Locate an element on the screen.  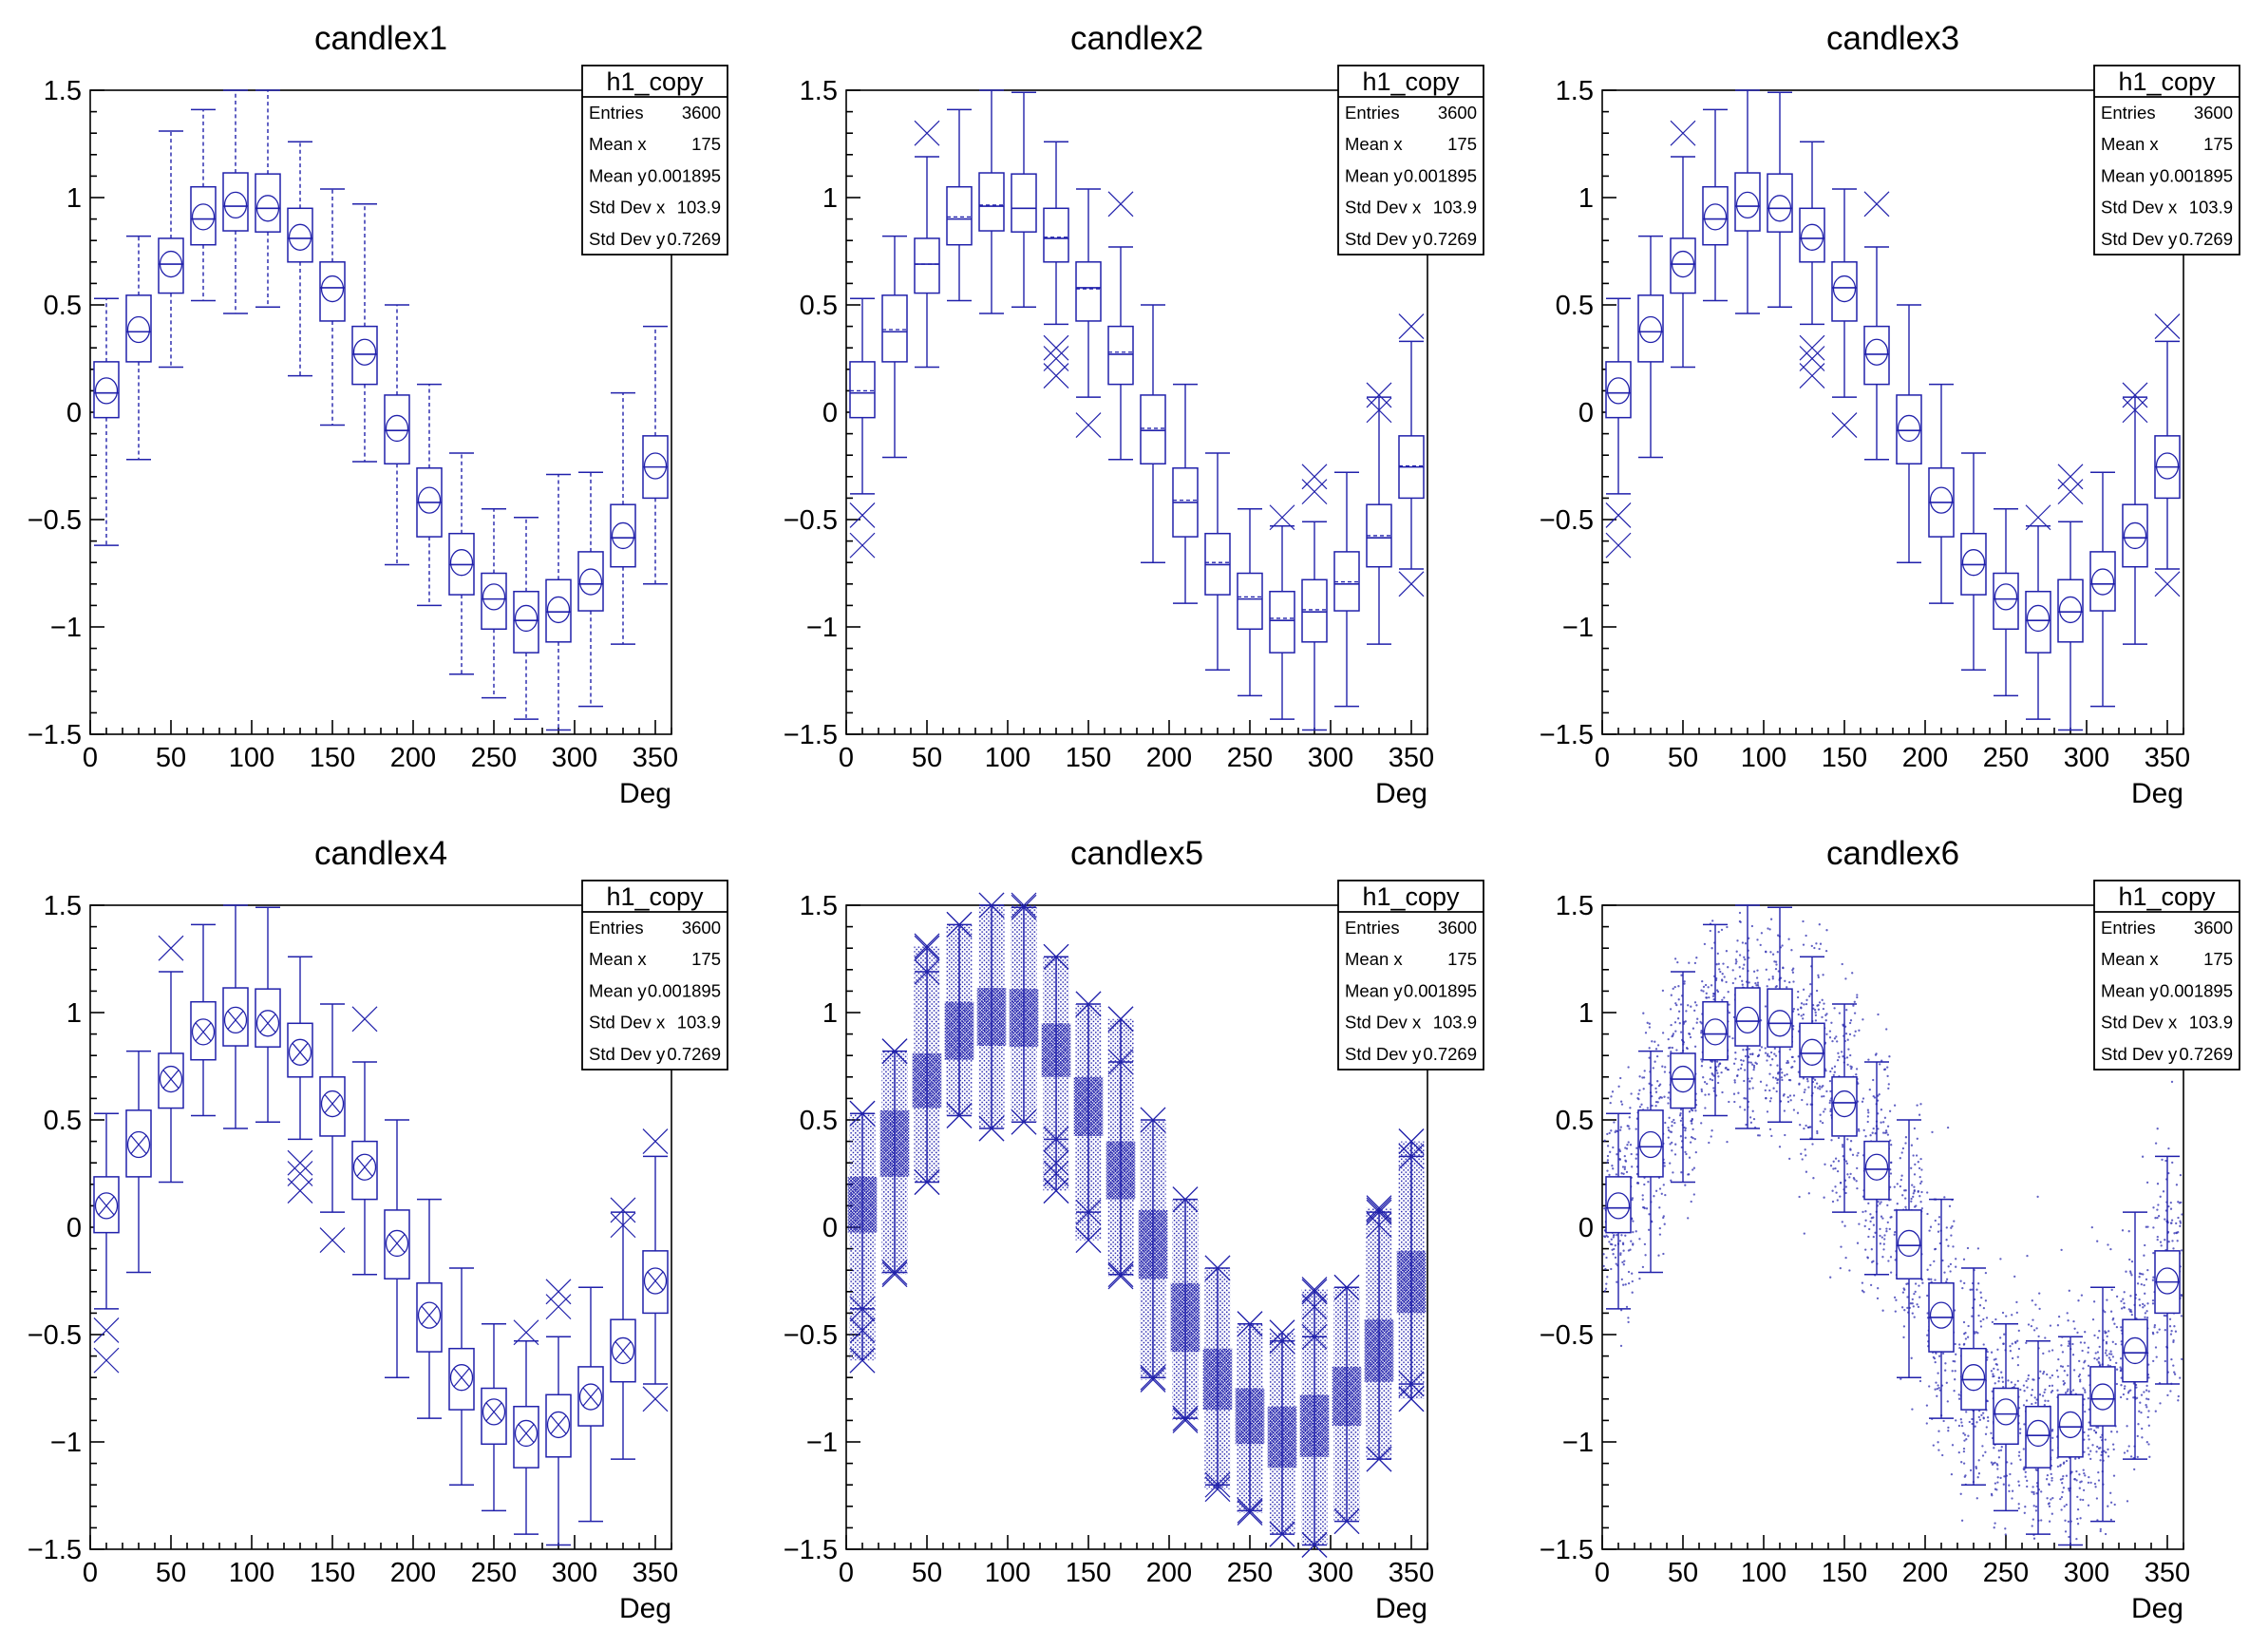
x-tick-label: 100 is located at coordinates (1008, 1573).